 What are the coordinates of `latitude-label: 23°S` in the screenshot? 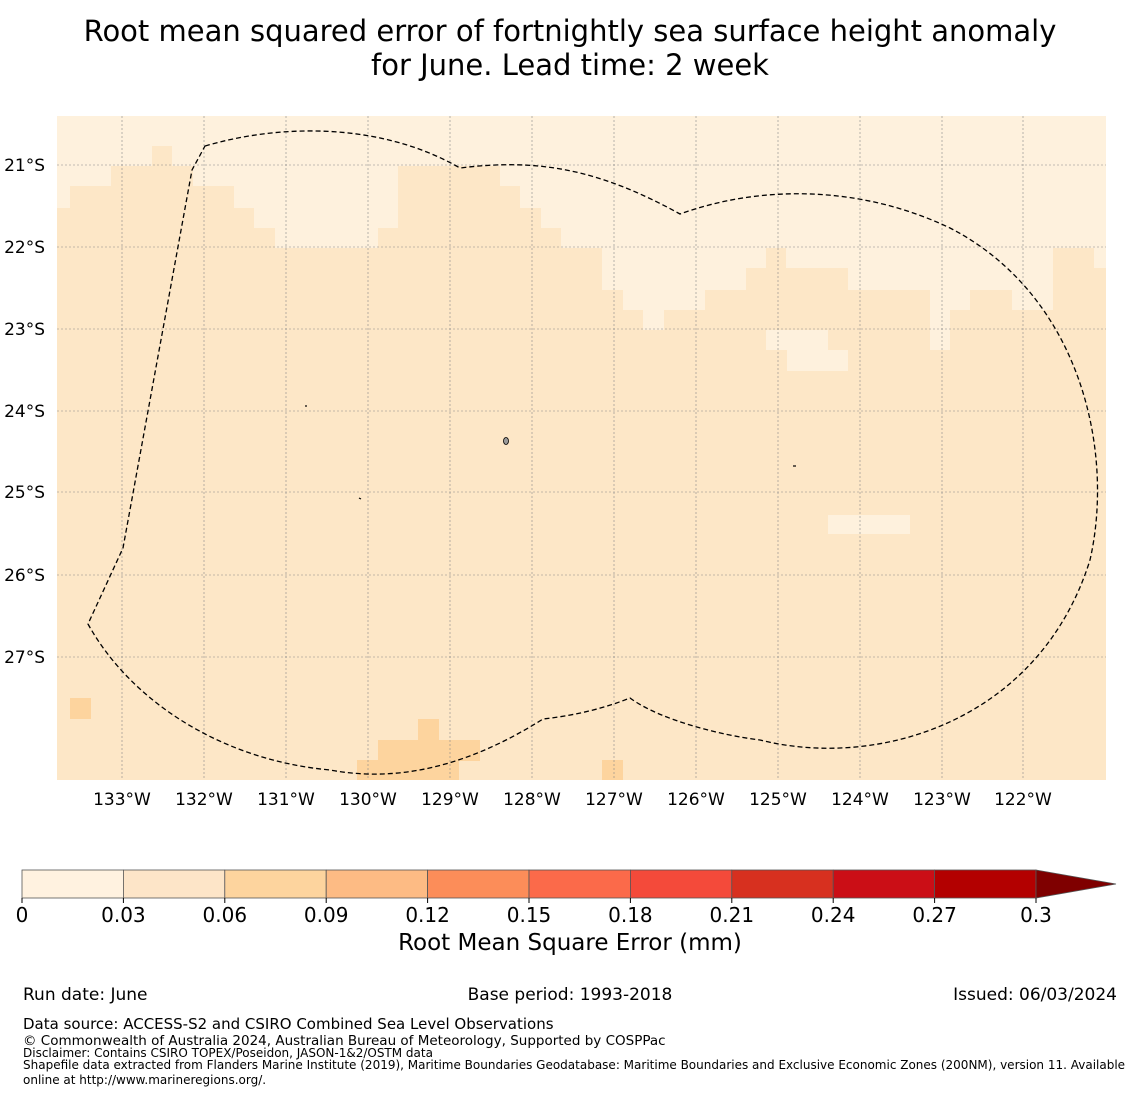 It's located at (24, 330).